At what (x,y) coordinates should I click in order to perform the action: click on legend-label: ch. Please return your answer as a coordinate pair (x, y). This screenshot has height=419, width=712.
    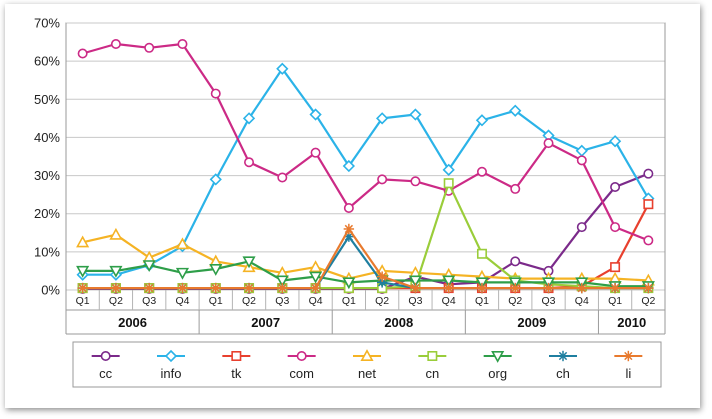
    Looking at the image, I should click on (563, 373).